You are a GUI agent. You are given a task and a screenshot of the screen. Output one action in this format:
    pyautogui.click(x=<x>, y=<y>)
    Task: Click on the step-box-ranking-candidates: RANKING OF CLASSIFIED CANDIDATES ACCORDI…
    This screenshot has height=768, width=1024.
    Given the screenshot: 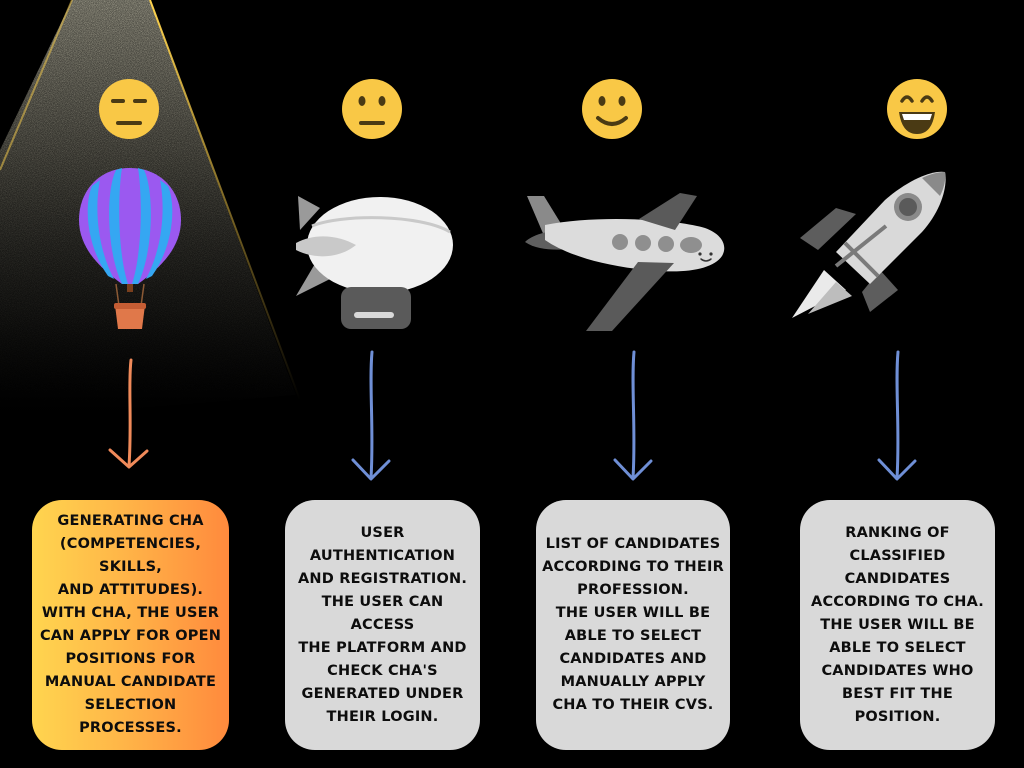 What is the action you would take?
    pyautogui.click(x=897, y=625)
    